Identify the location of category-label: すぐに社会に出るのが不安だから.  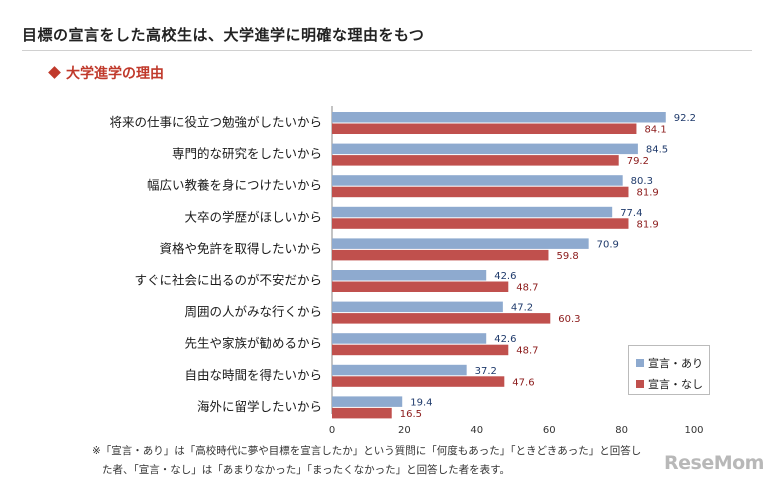
(228, 280).